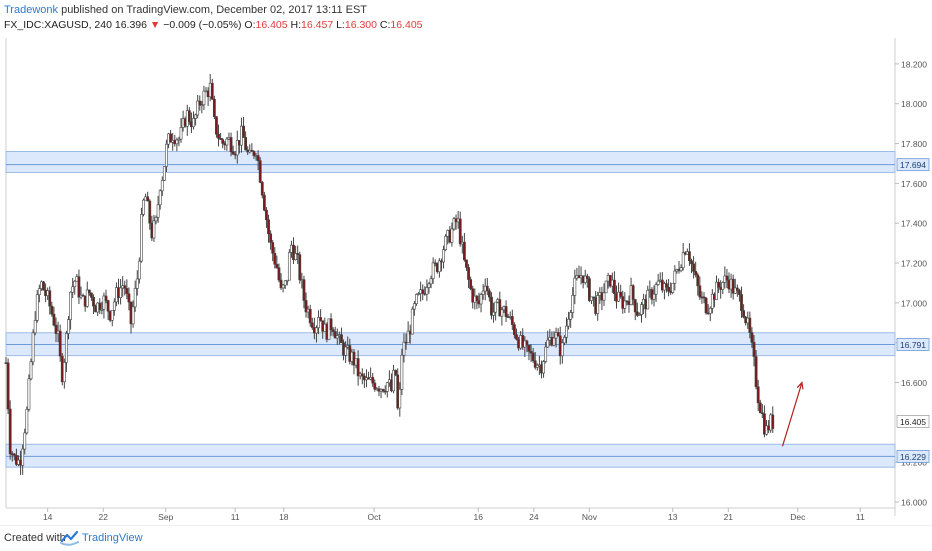 Image resolution: width=932 pixels, height=551 pixels. Describe the element at coordinates (914, 303) in the screenshot. I see `price-axis-label: 17.000` at that location.